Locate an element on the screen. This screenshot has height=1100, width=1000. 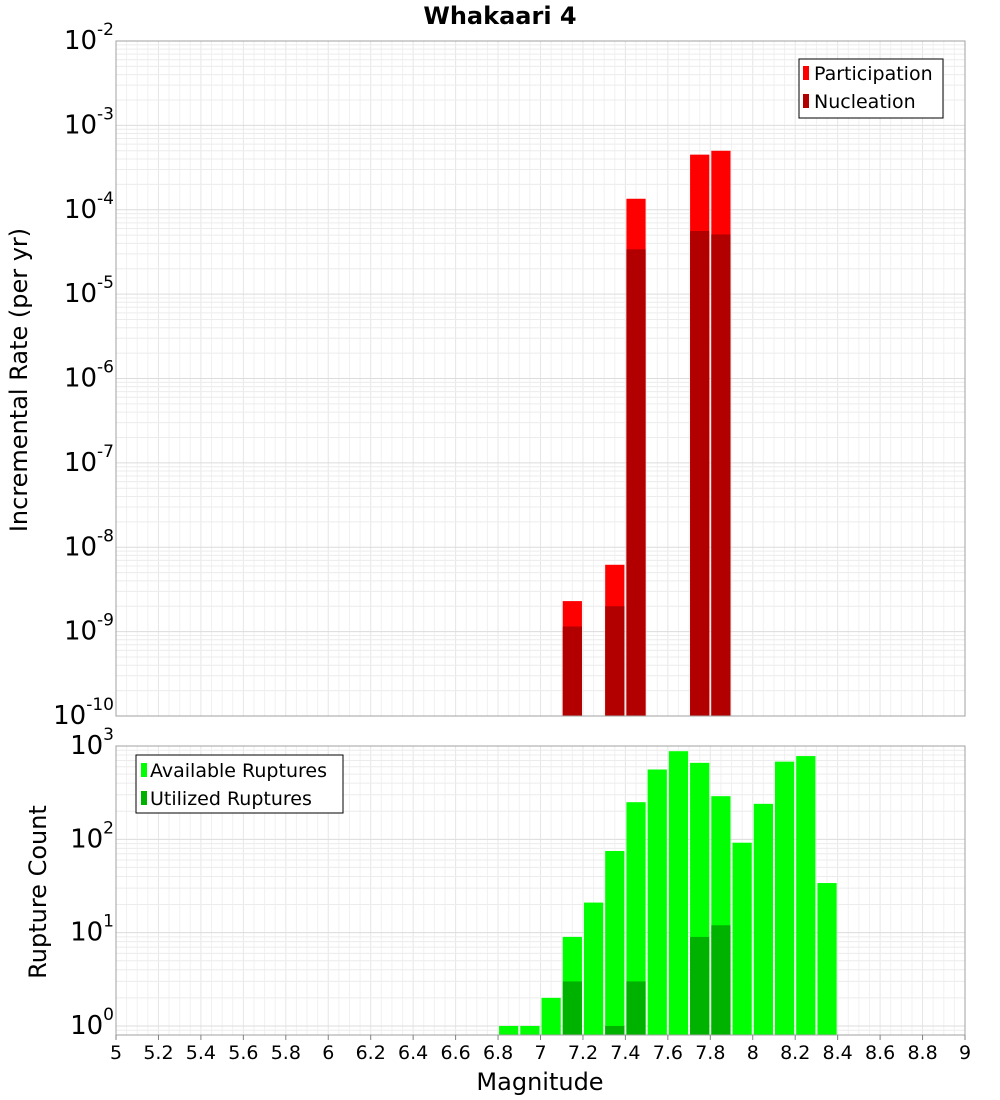
x-tick-label: 9 is located at coordinates (965, 1053).